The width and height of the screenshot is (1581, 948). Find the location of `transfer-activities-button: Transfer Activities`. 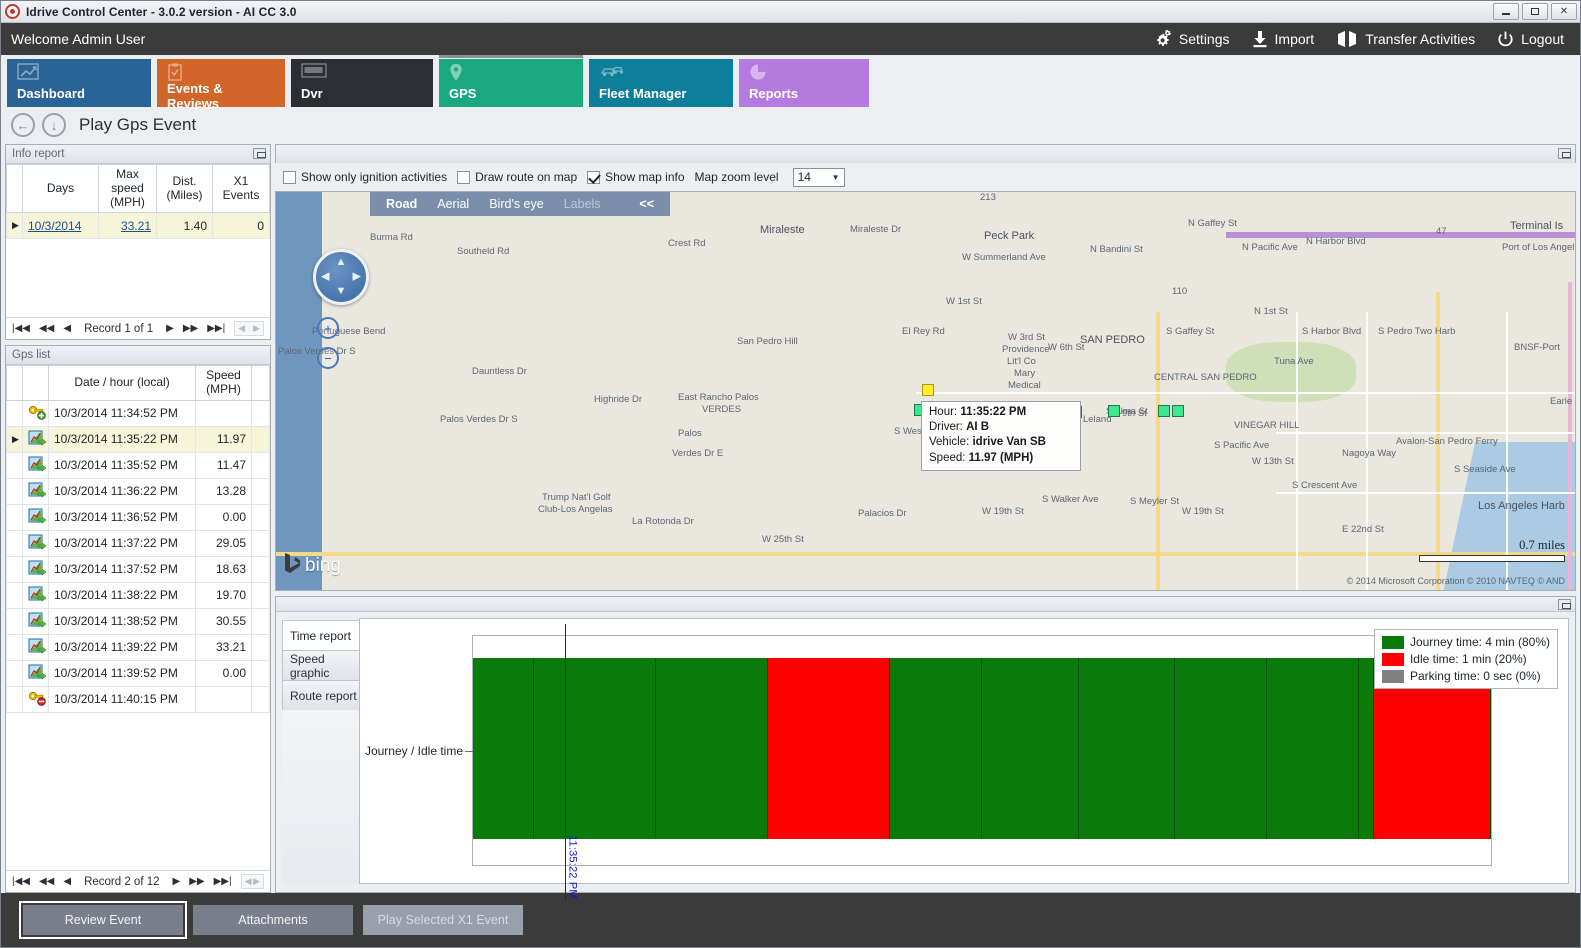

transfer-activities-button: Transfer Activities is located at coordinates (1405, 39).